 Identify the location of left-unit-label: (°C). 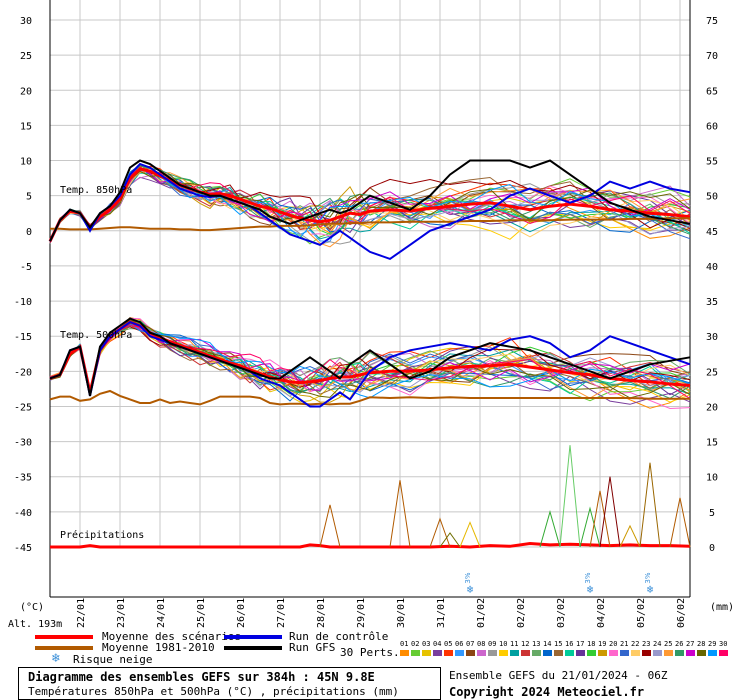
(32, 607).